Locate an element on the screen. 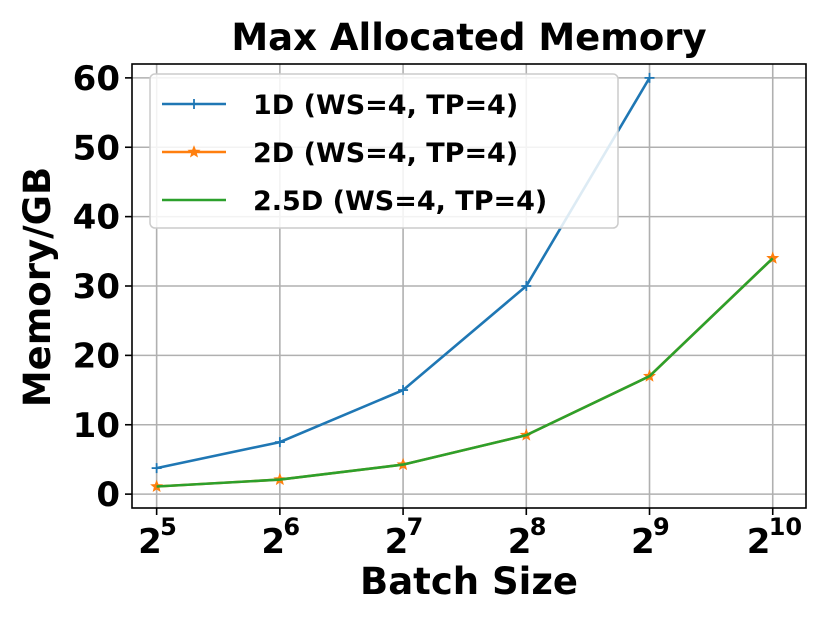 Image resolution: width=830 pixels, height=623 pixels. y-axis-ticks: 0 10 20 30 40 50 60 is located at coordinates (102, 287).